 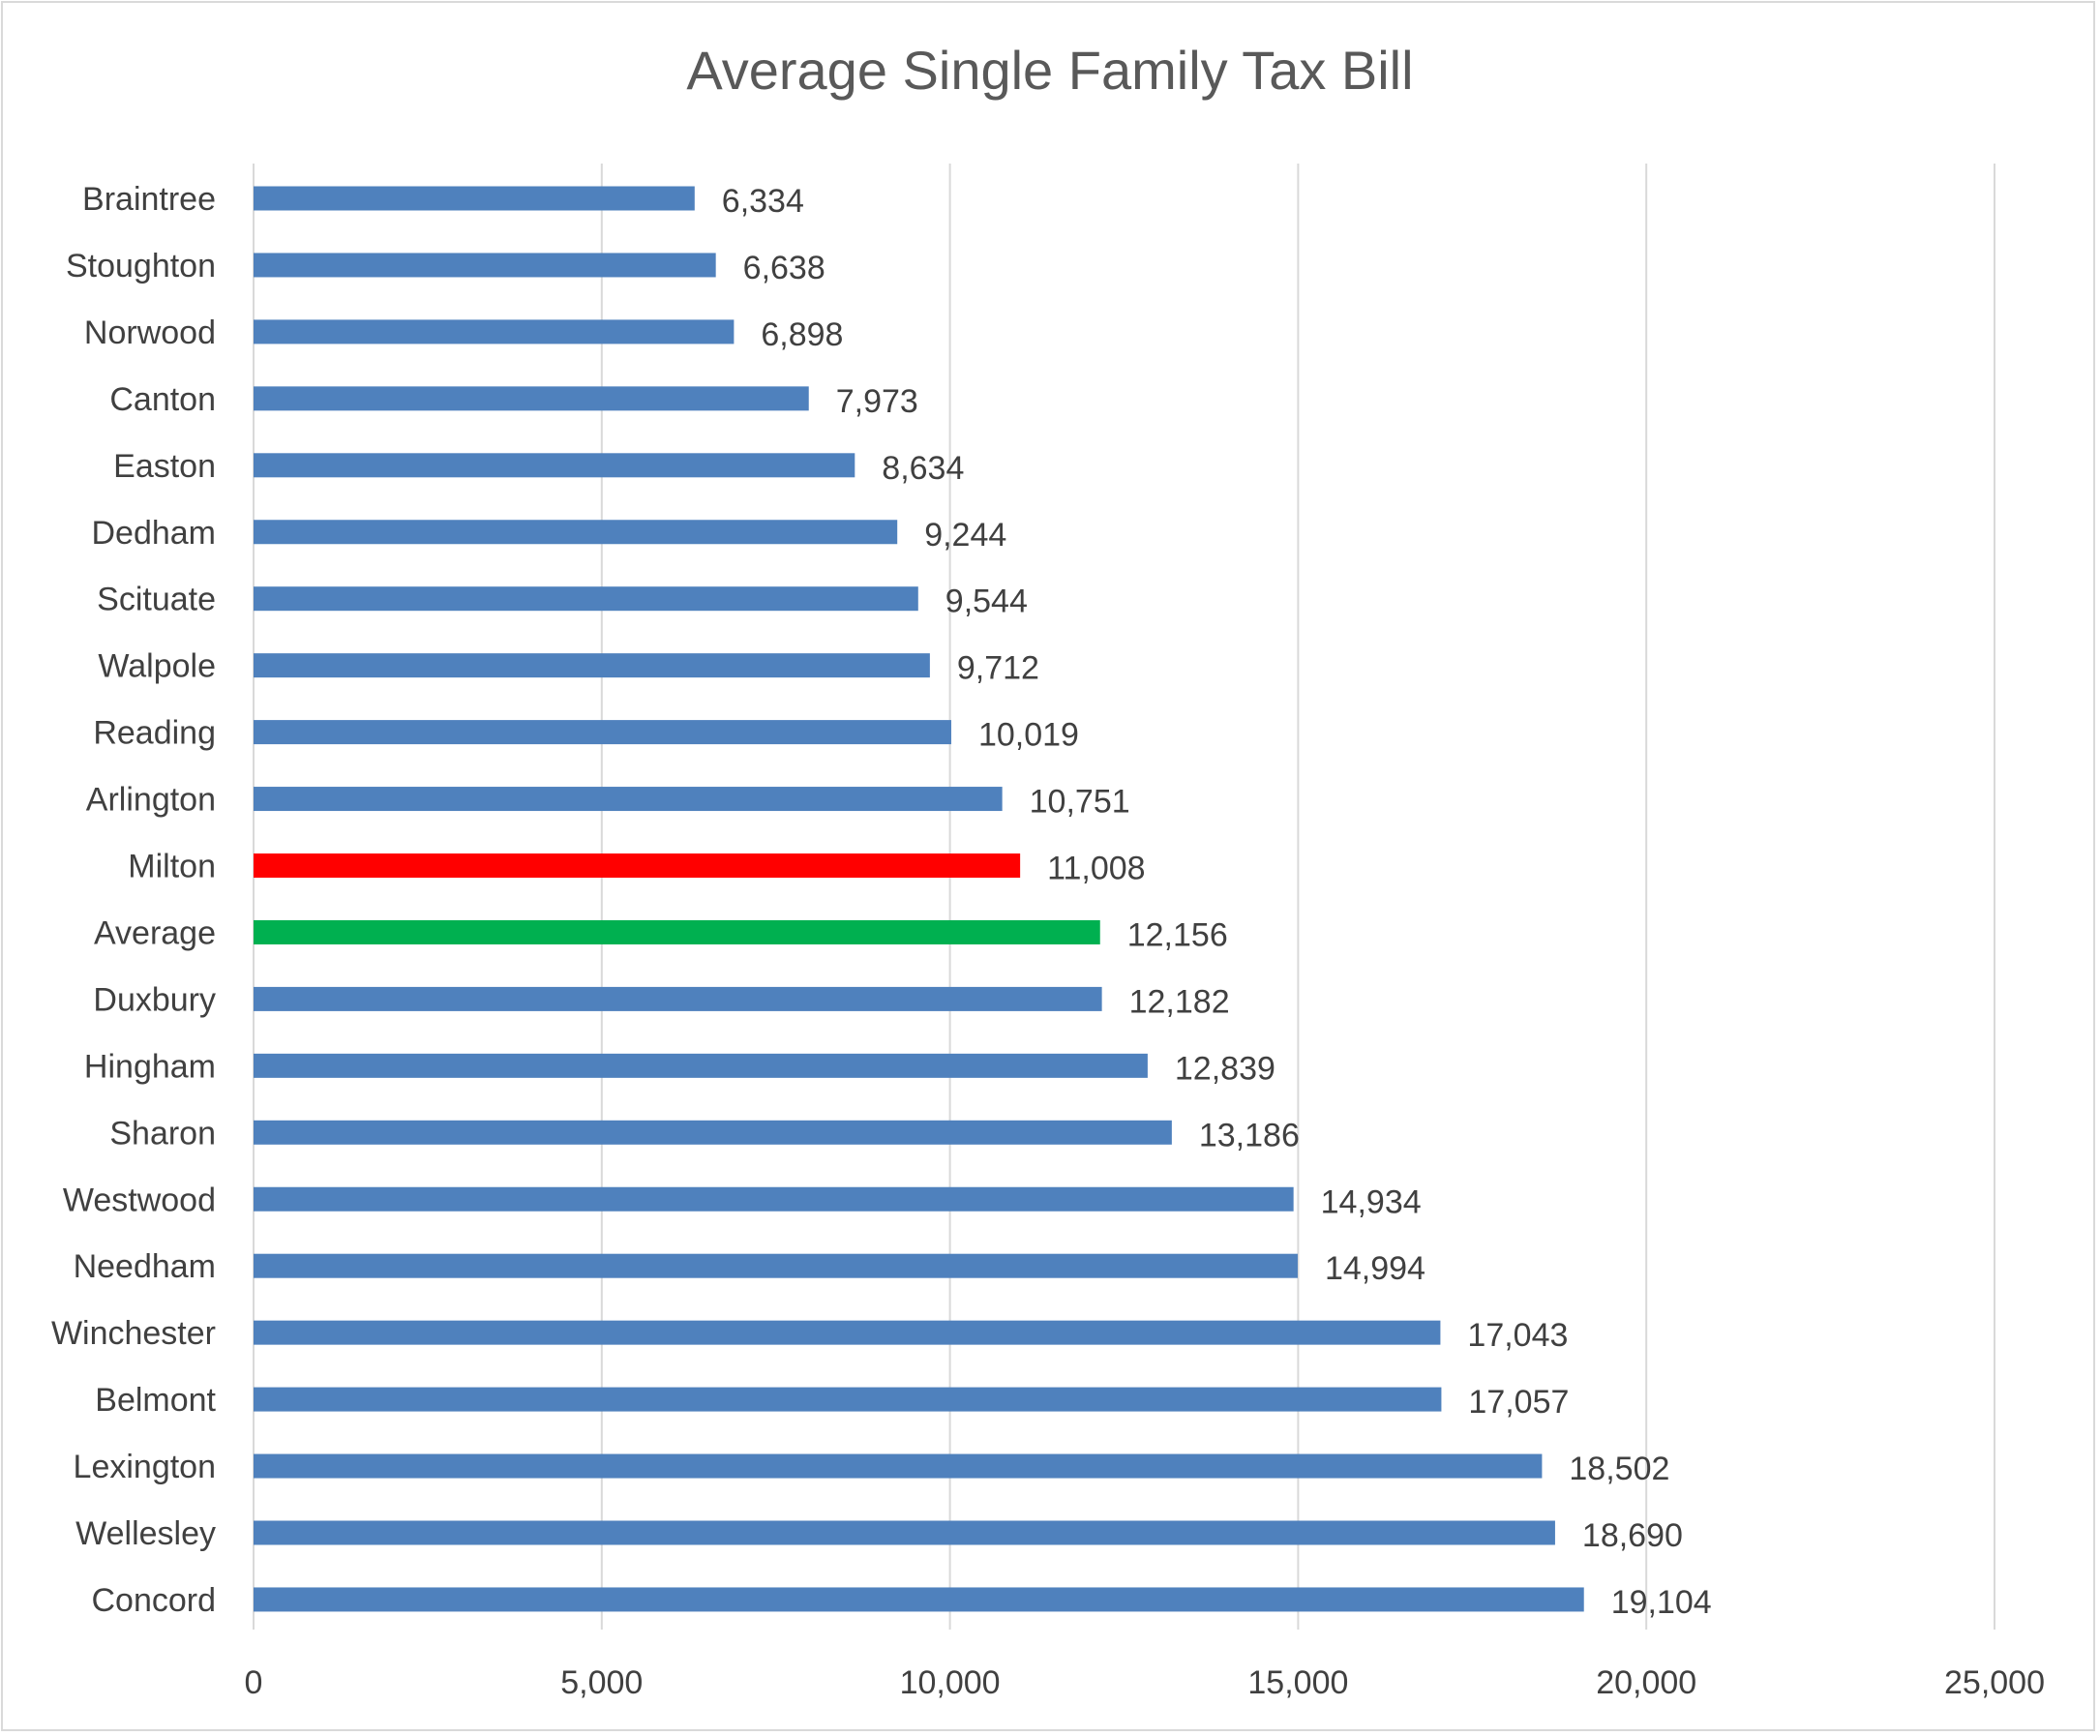 What do you see at coordinates (153, 1600) in the screenshot?
I see `category-label: Concord` at bounding box center [153, 1600].